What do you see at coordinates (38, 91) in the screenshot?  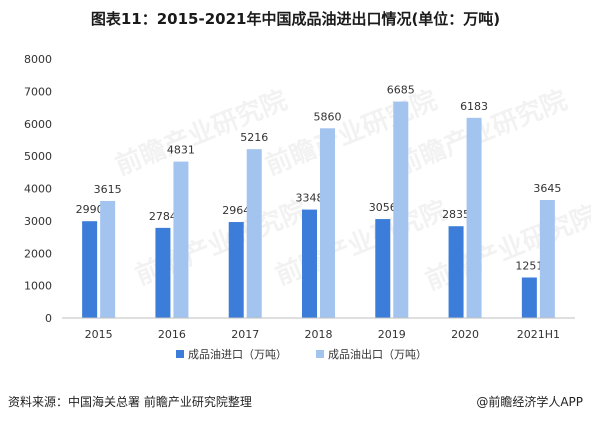 I see `y-tick-label: 7000` at bounding box center [38, 91].